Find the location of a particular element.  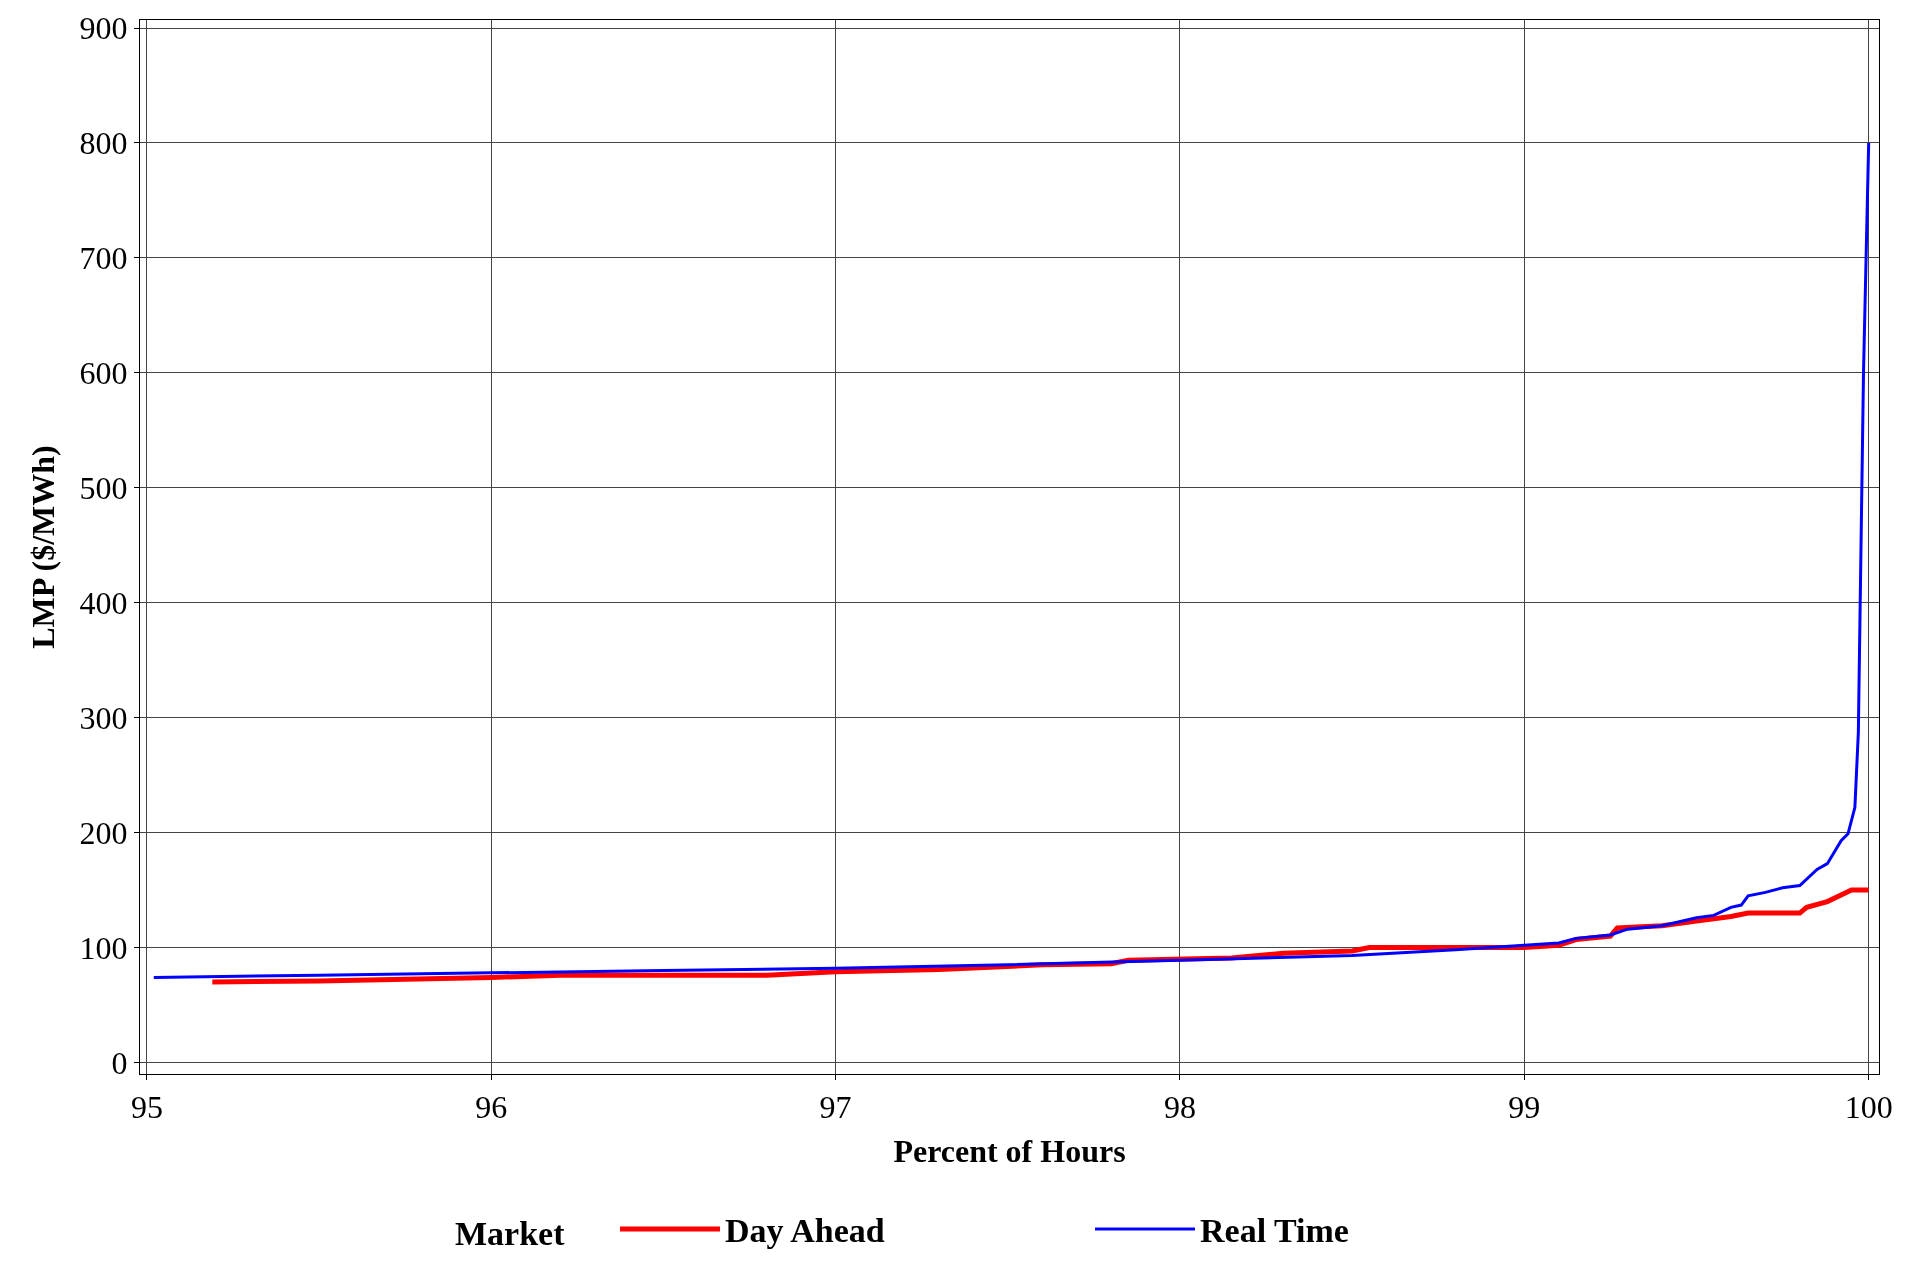

x-tick-label: 100 is located at coordinates (1868, 1107).